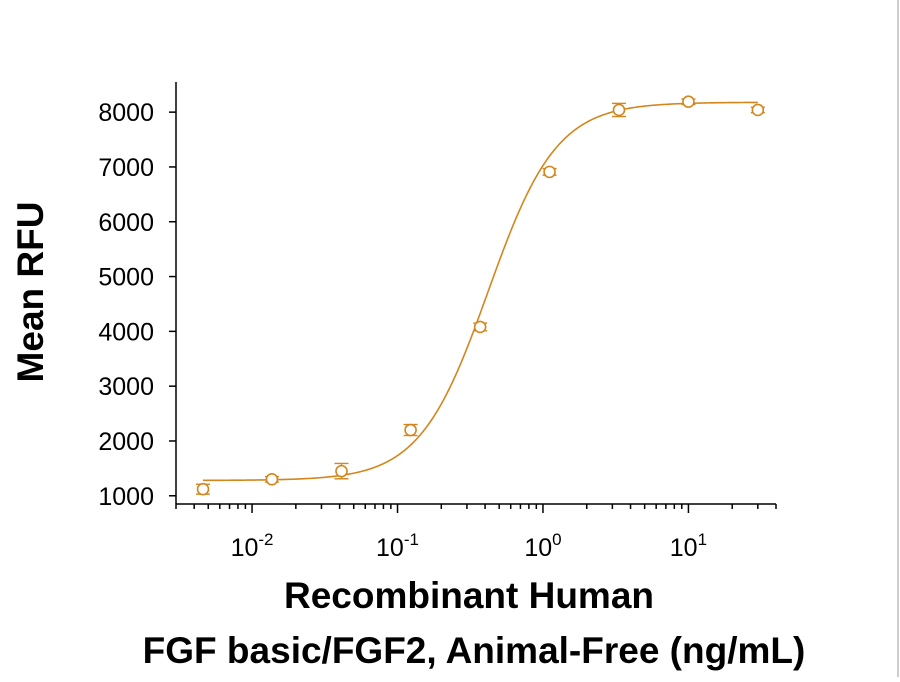  I want to click on y-tick-label: 8000, so click(126, 113).